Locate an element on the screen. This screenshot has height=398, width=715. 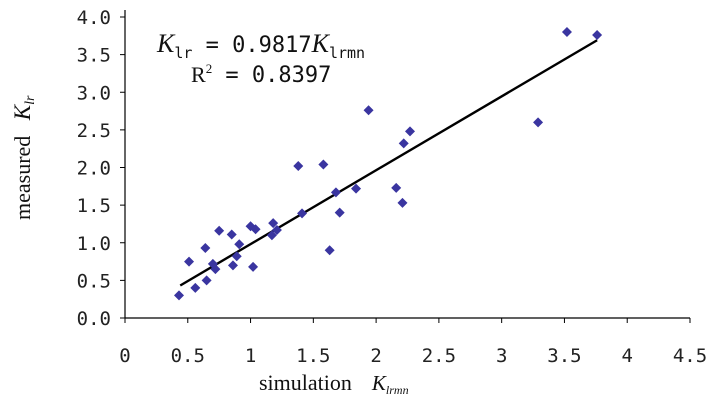
equation-lhs-symbol: K is located at coordinates (166, 43).